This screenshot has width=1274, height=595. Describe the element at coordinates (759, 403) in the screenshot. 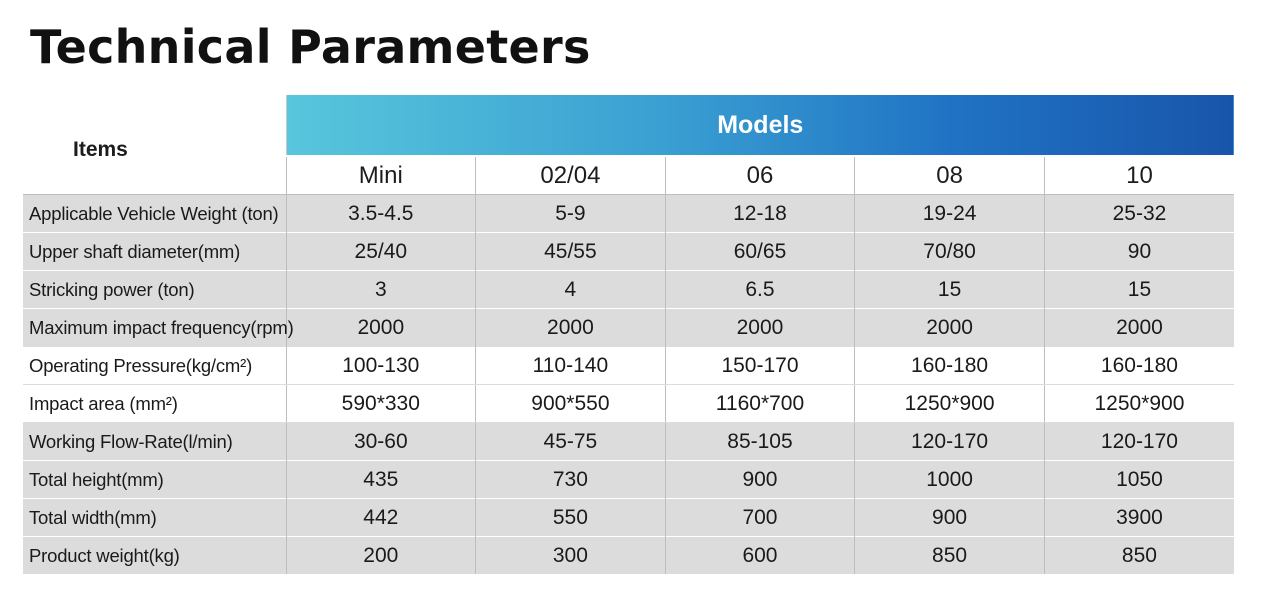

I see `table-cell: 1160*700` at that location.